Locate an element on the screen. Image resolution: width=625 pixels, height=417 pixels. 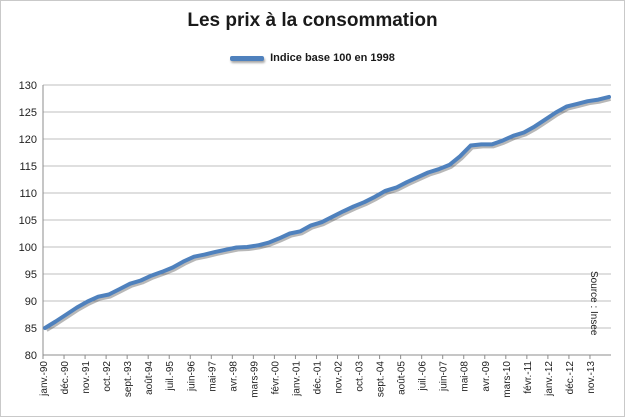
y-tick-label: 110 is located at coordinates (28, 194).